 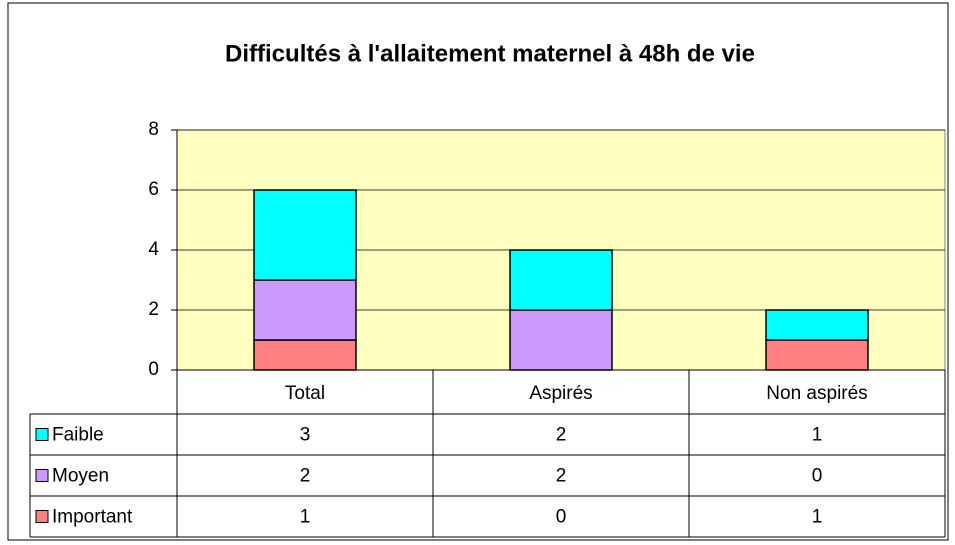 I want to click on legend-label: Important, so click(x=92, y=517).